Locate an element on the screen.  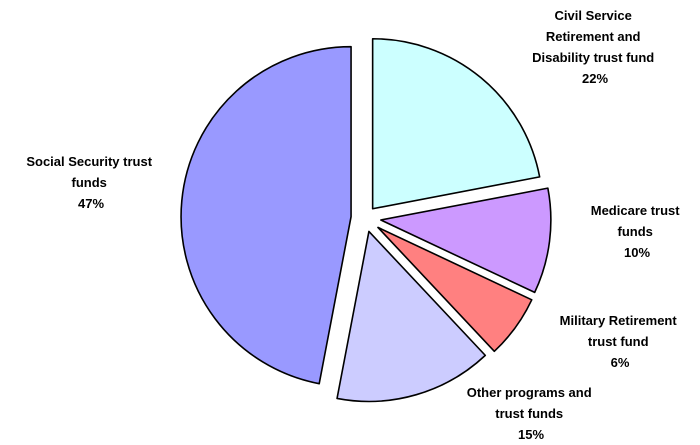
label-military-retirement-line-2: trust fund is located at coordinates (618, 341).